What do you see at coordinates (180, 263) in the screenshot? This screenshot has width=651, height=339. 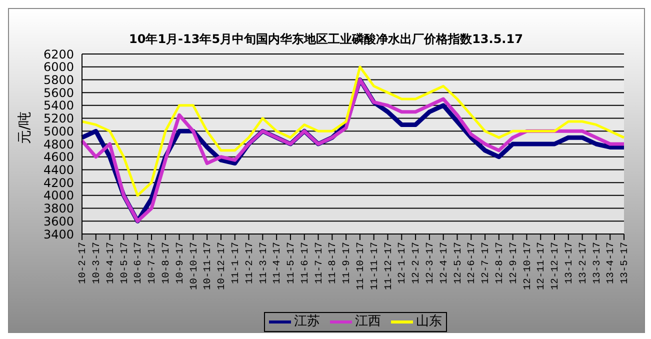 I see `x-tick-label: 10-9-17` at bounding box center [180, 263].